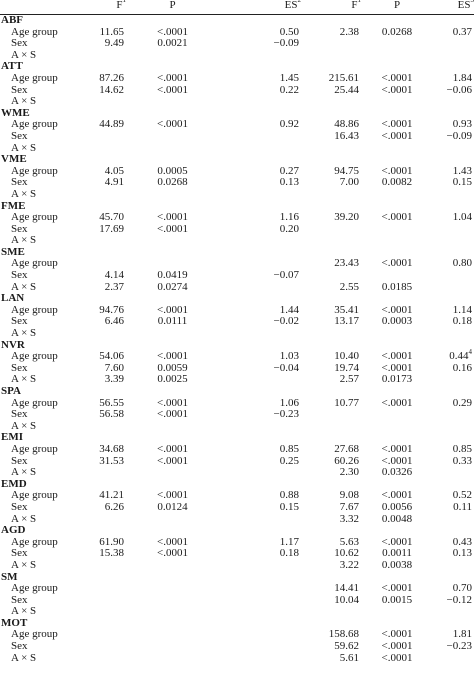 The image size is (474, 687). I want to click on table-row: Age group 87.26 <.0001 1.45 215.61 <.0001 1.84, so click(237, 78).